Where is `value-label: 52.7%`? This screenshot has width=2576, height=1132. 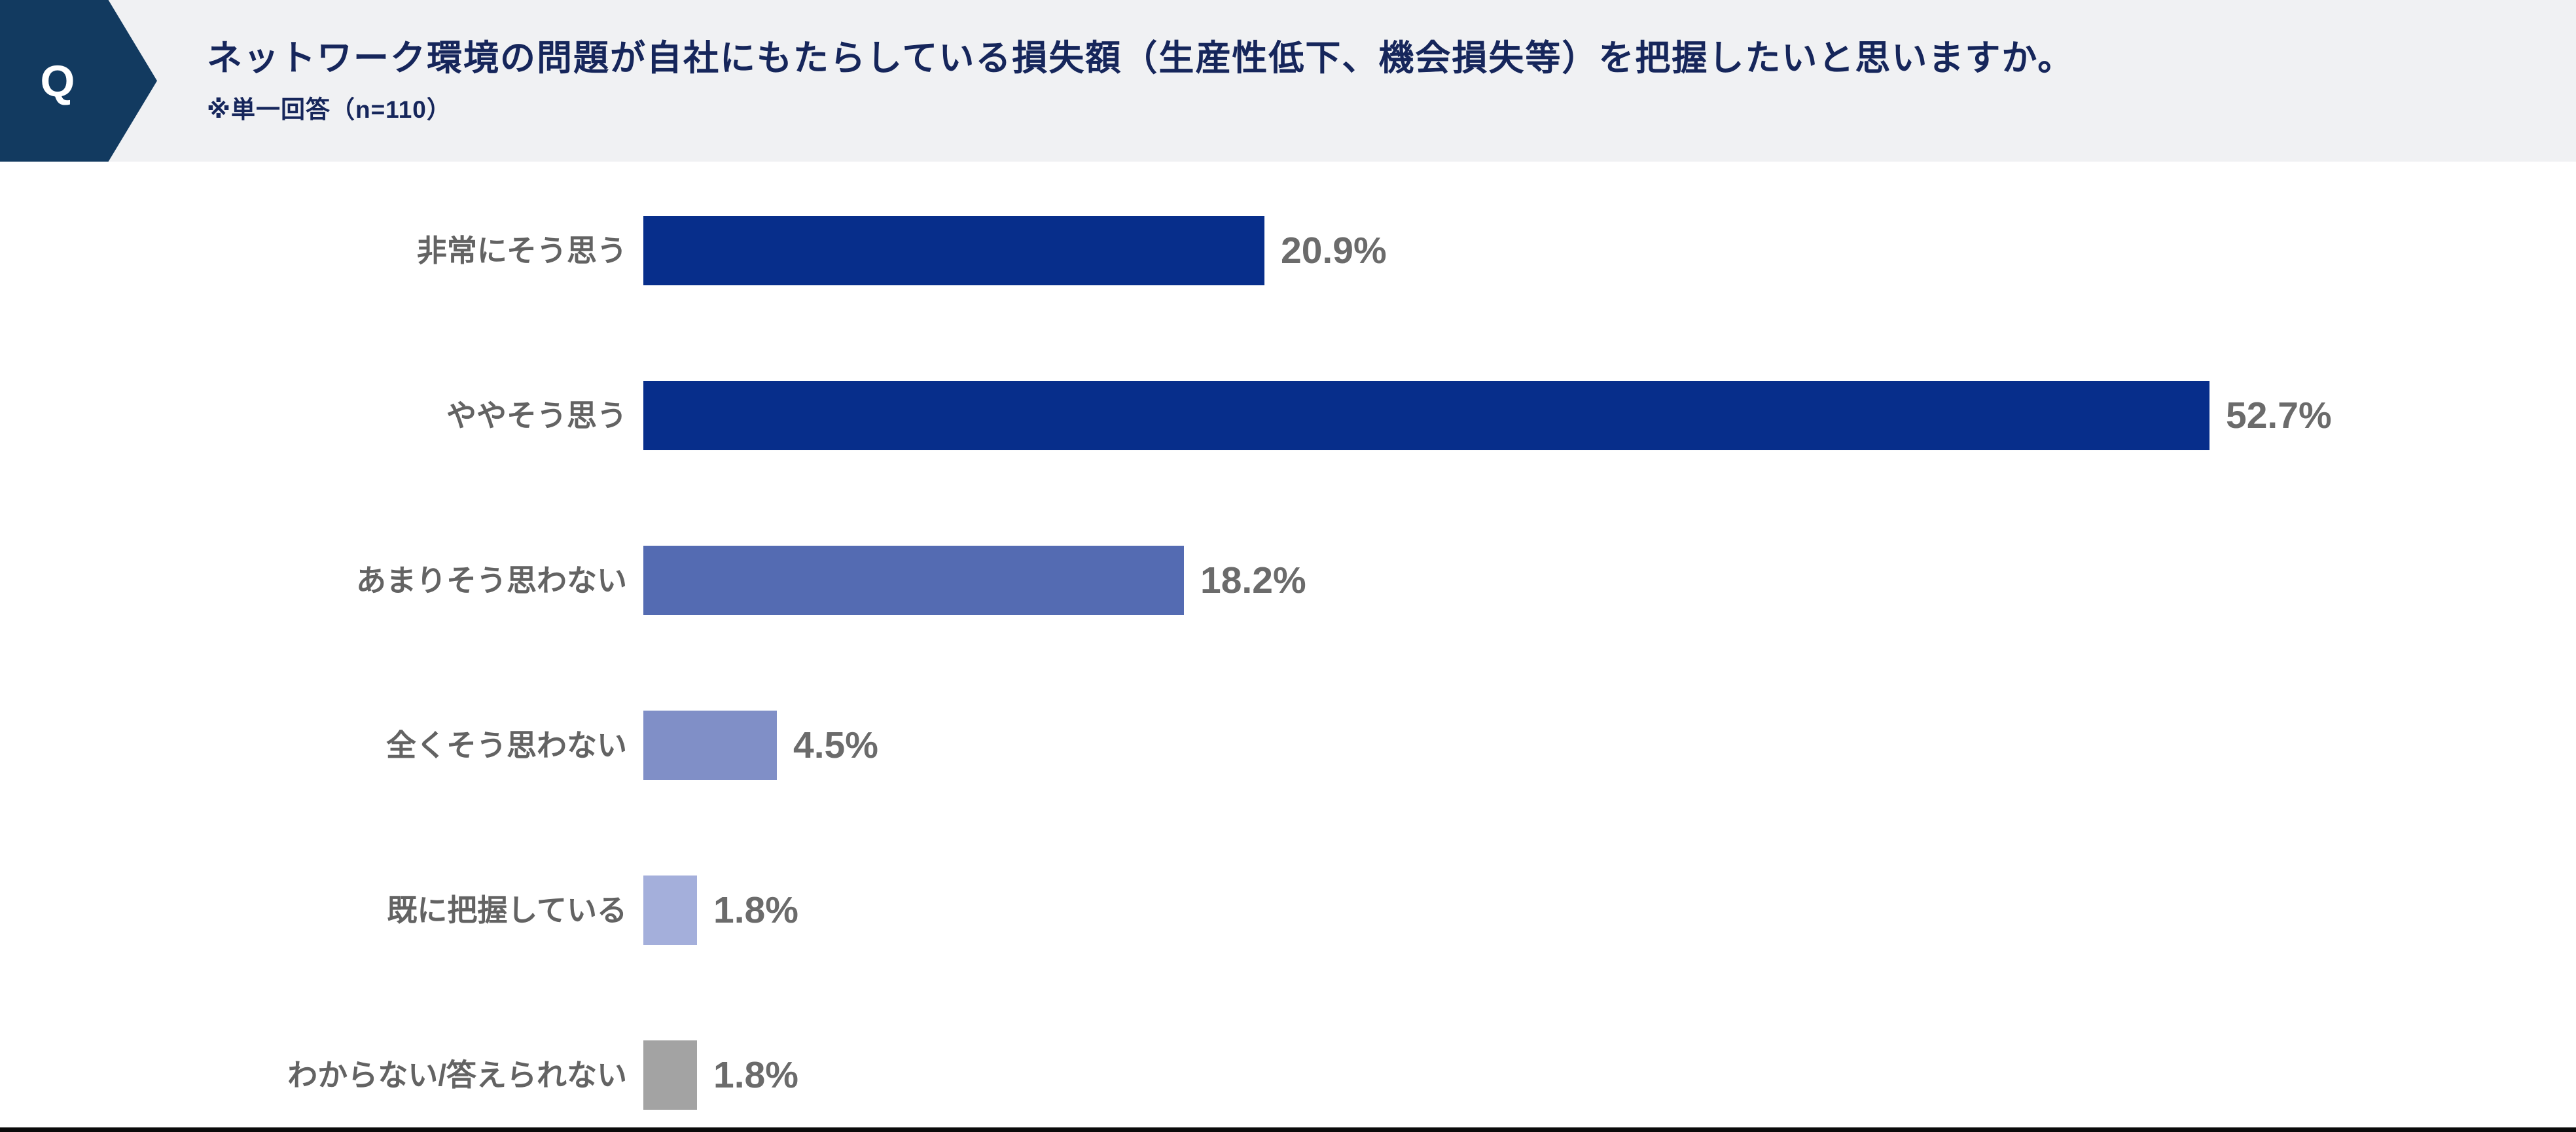 value-label: 52.7% is located at coordinates (2279, 415).